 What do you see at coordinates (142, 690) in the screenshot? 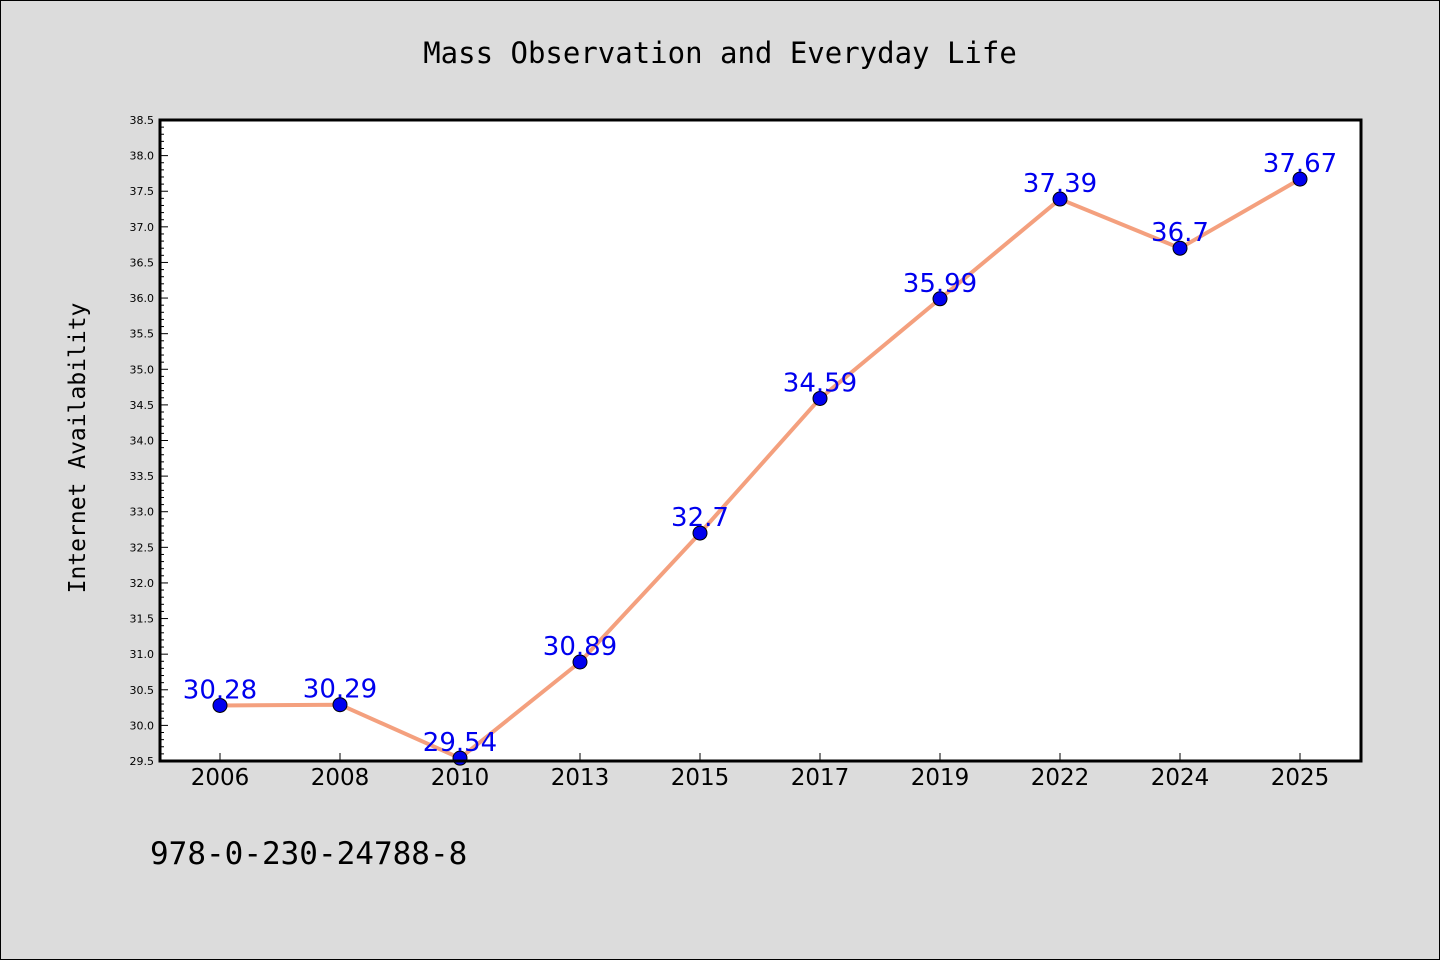
I see `y-tick-label: 30.5` at bounding box center [142, 690].